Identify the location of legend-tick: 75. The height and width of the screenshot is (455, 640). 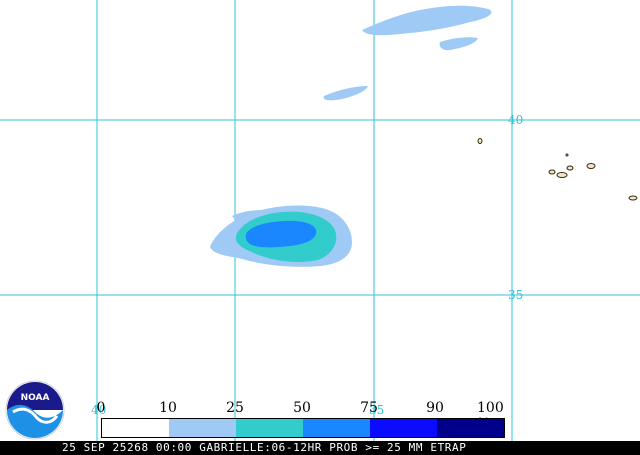
(369, 408).